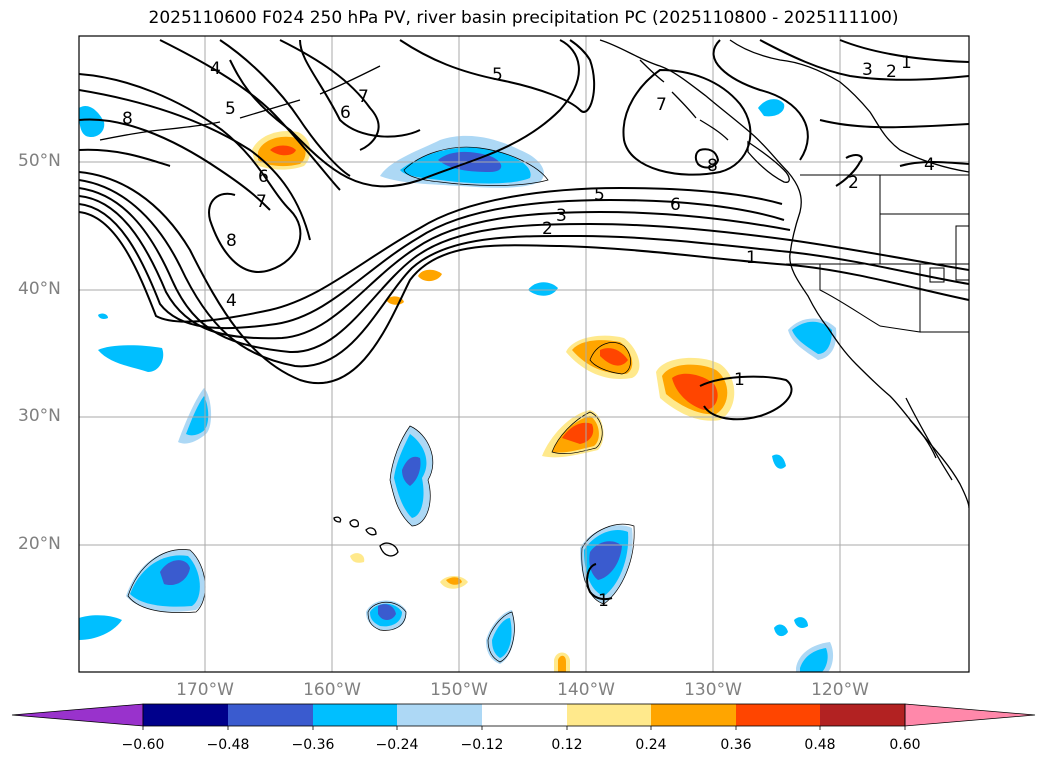 Image resolution: width=1047 pixels, height=765 pixels. I want to click on colorbar-tick-label: 0.60, so click(905, 745).